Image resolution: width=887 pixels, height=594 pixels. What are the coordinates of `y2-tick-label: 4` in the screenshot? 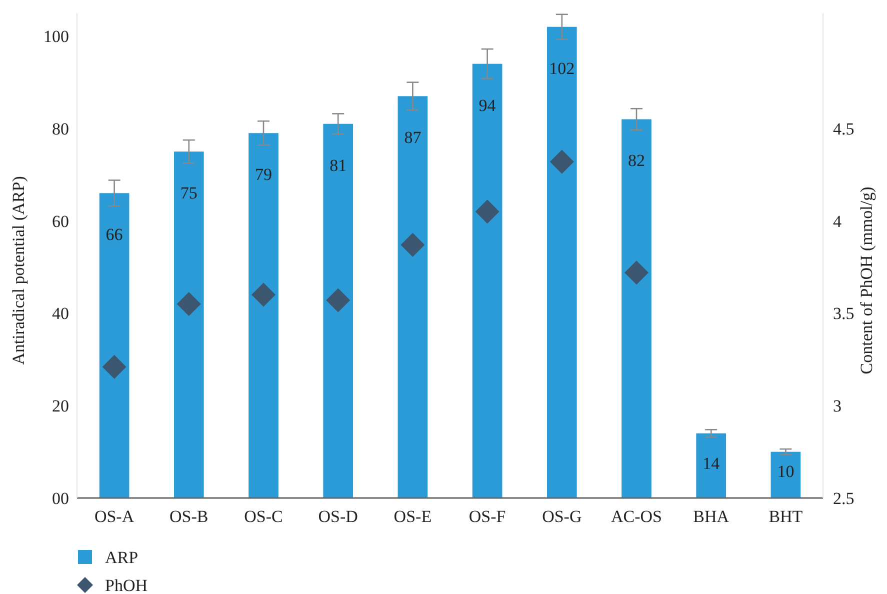 It's located at (837, 221).